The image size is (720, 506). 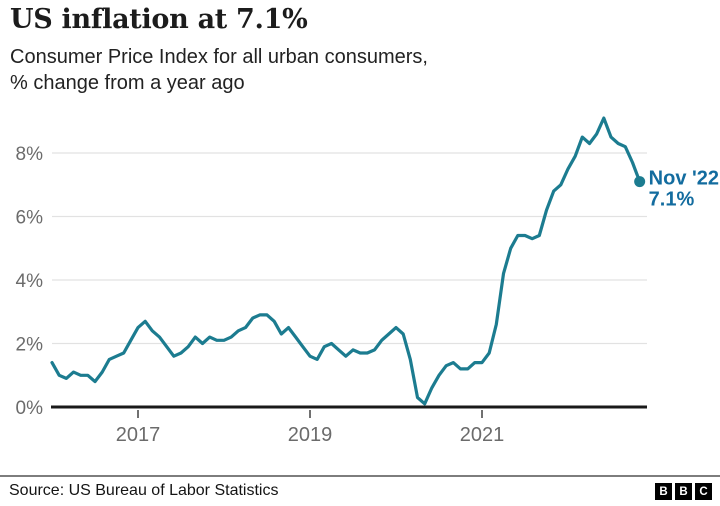 What do you see at coordinates (30, 408) in the screenshot?
I see `y-tick-label: 0%` at bounding box center [30, 408].